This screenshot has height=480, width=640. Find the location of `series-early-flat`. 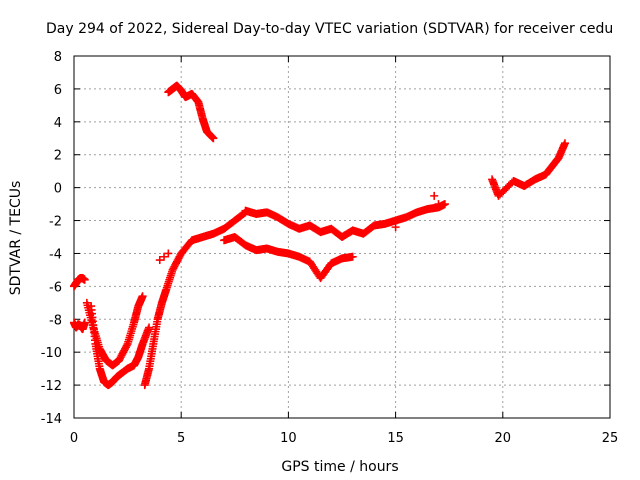

series-early-flat is located at coordinates (79, 326).